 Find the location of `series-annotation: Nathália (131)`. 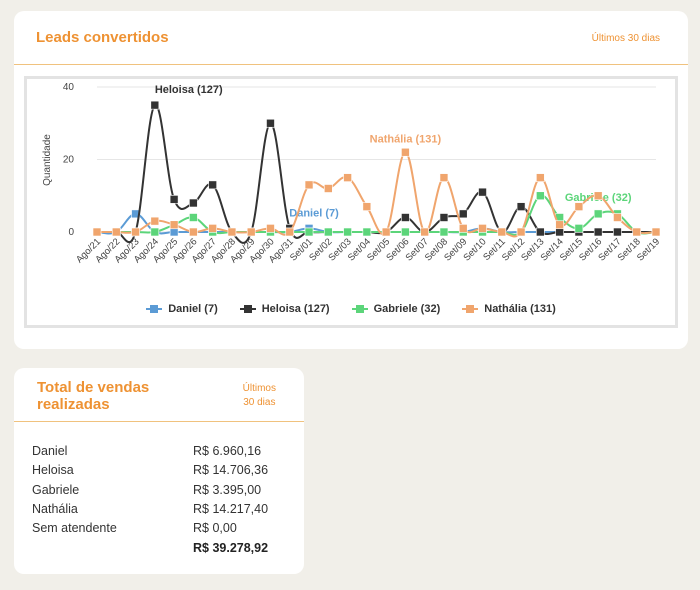

series-annotation: Nathália (131) is located at coordinates (406, 139).